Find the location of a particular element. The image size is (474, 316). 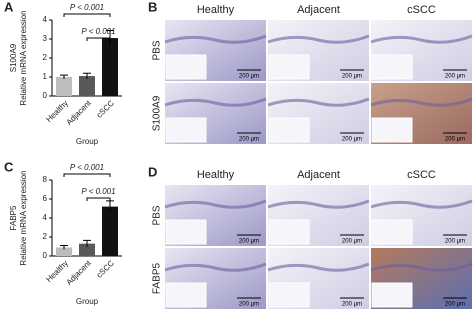

panel-letter: B is located at coordinates (152, 7).